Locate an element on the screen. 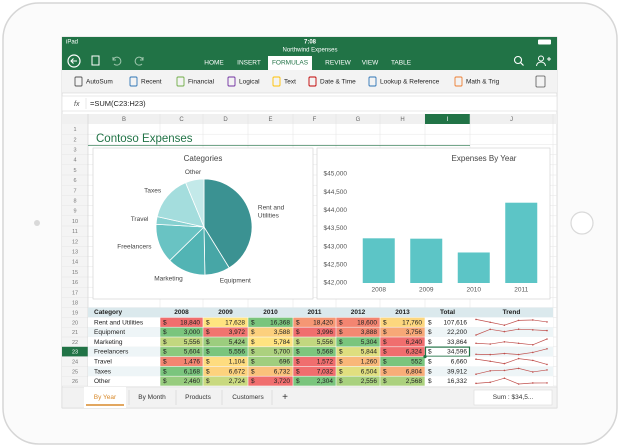  row-header: 20 is located at coordinates (75, 323).